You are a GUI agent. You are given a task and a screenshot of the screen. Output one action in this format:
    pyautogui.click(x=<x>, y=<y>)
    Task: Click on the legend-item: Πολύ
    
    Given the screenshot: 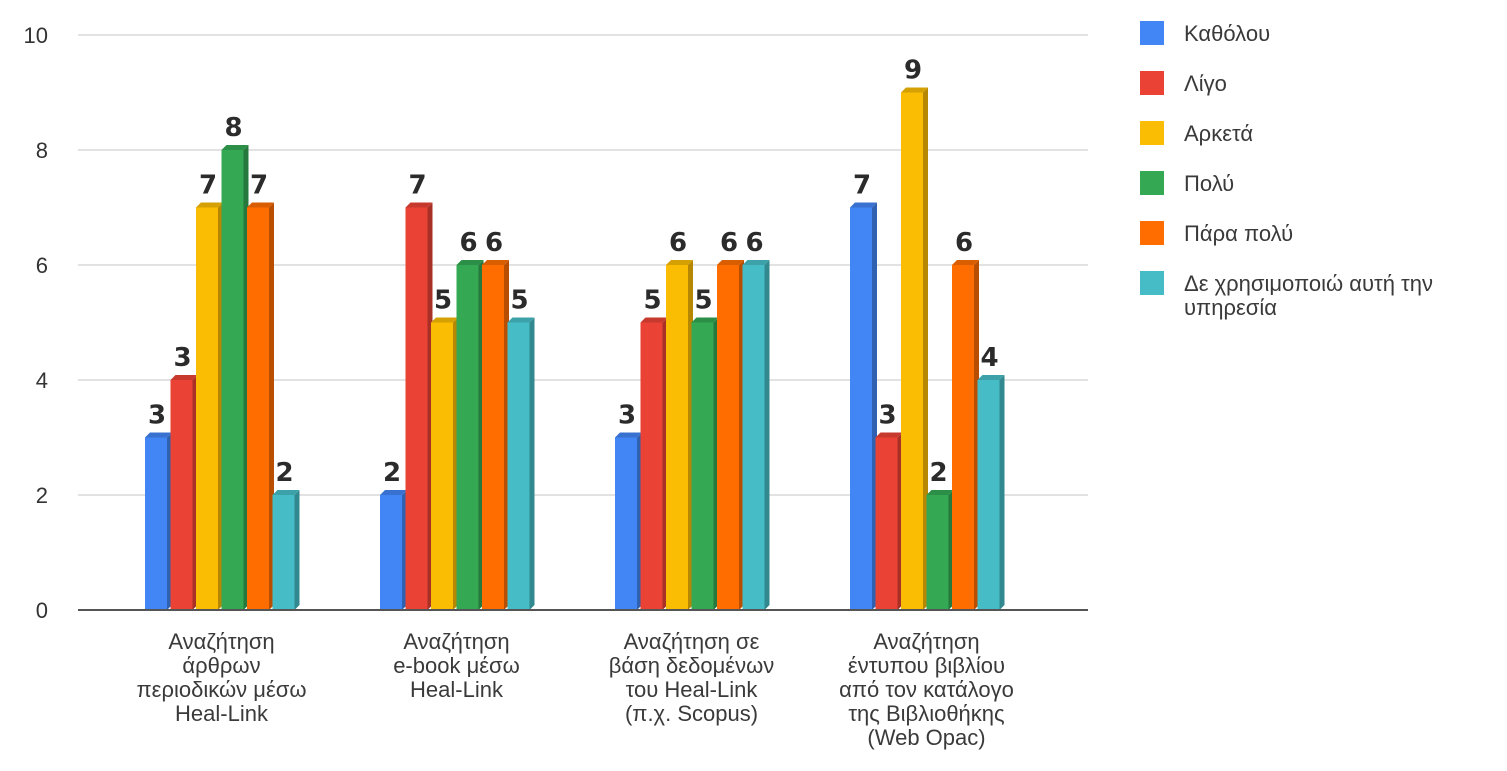 What is the action you would take?
    pyautogui.click(x=1187, y=183)
    